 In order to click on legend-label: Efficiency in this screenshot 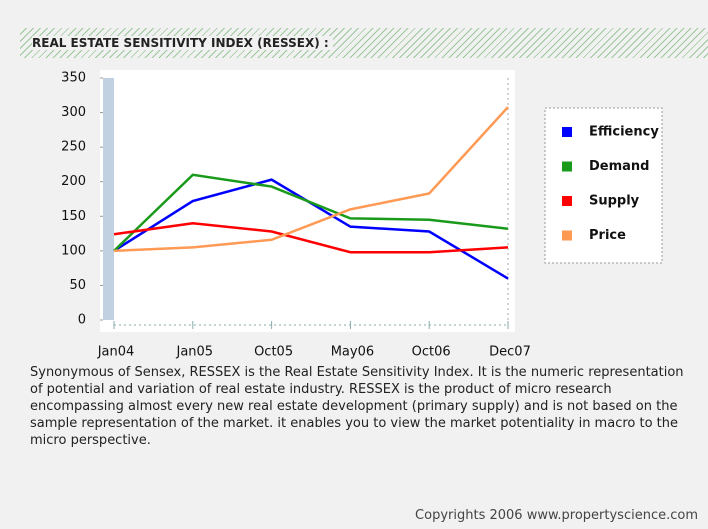, I will do `click(624, 132)`.